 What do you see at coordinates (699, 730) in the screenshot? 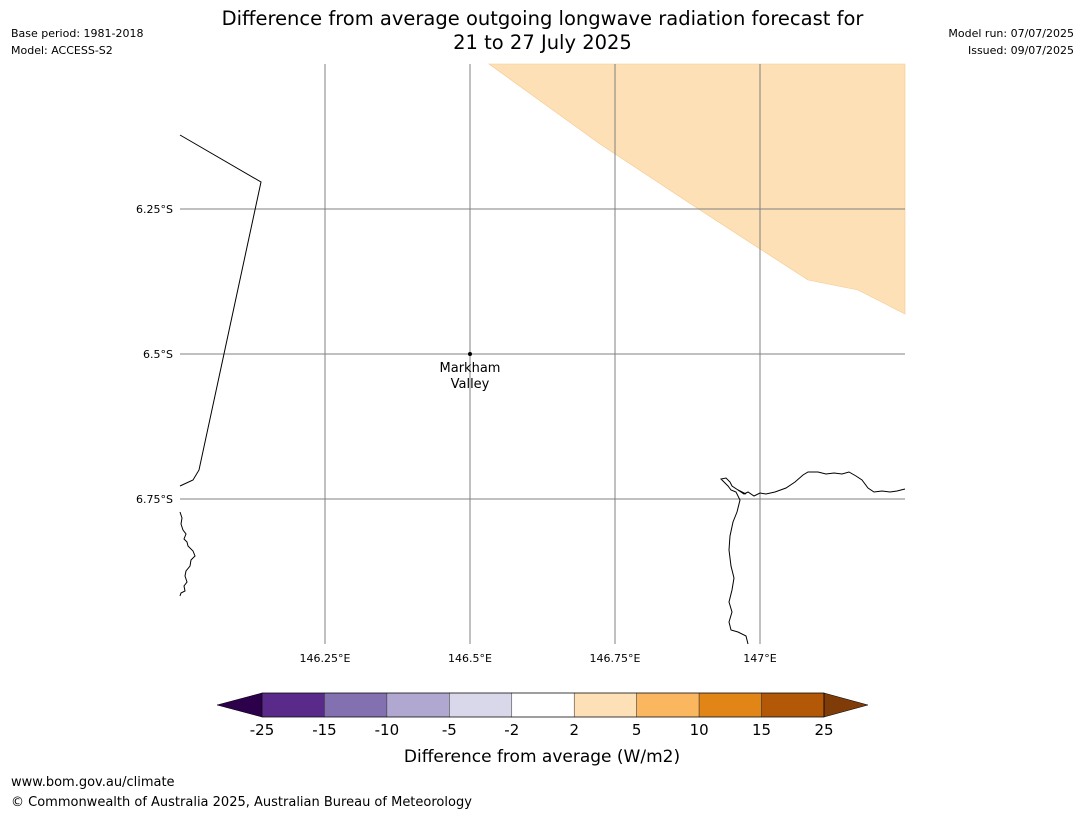
I see `colorbar-tick-label: 10` at bounding box center [699, 730].